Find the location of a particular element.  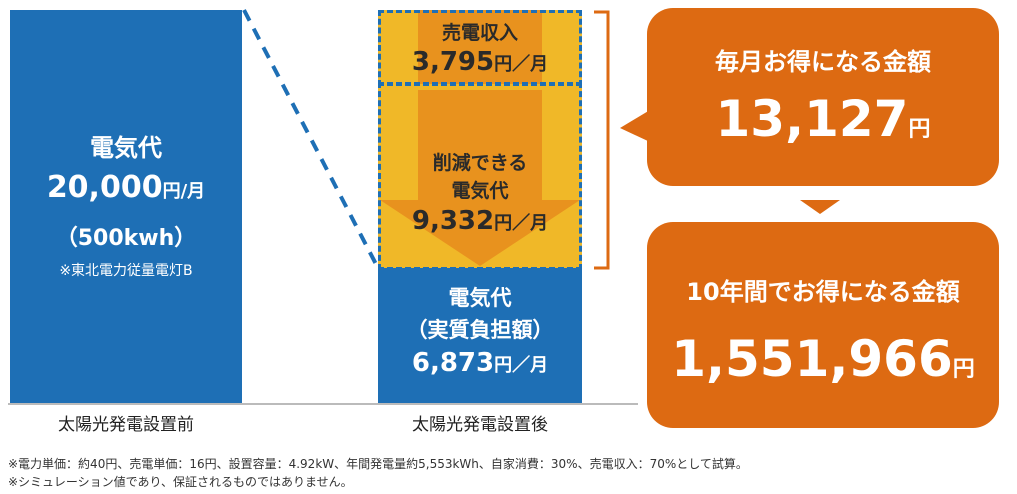

before-value-line: 20,000円/月 is located at coordinates (126, 187).